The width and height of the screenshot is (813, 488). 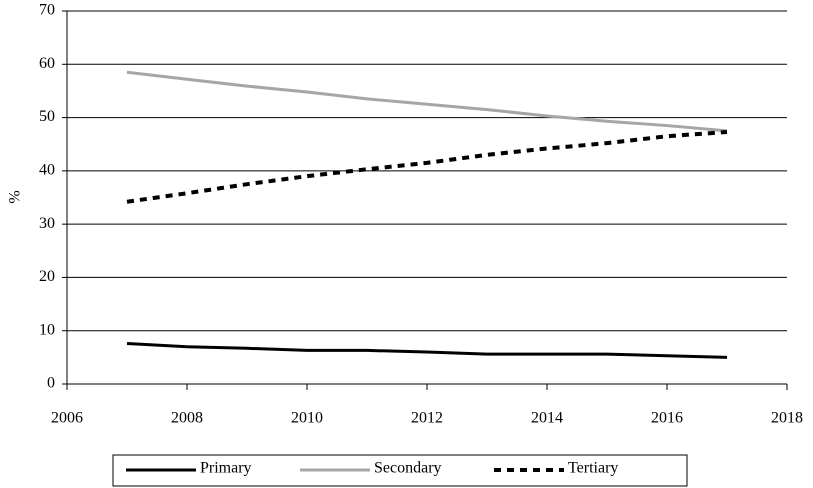 I want to click on y-tick-label: 60, so click(x=47, y=63).